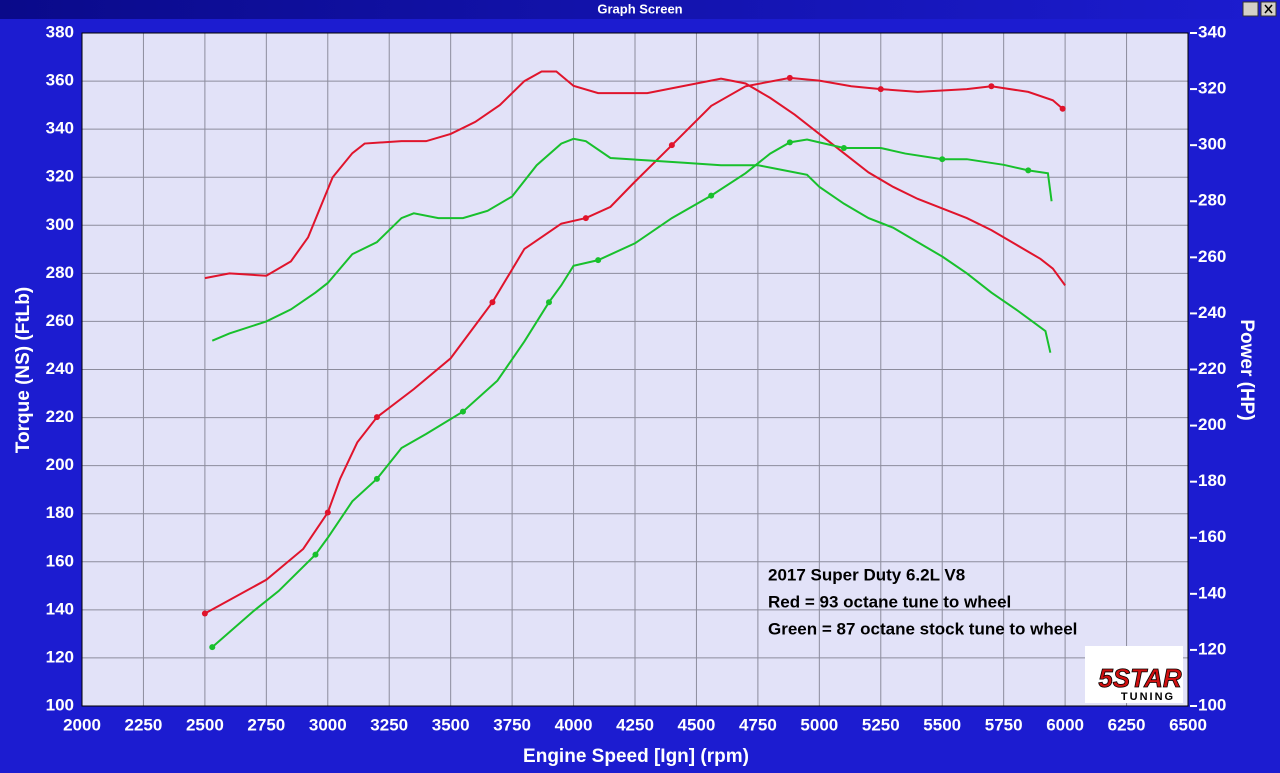 This screenshot has height=773, width=1280. I want to click on x-tick-label: 4000, so click(574, 724).